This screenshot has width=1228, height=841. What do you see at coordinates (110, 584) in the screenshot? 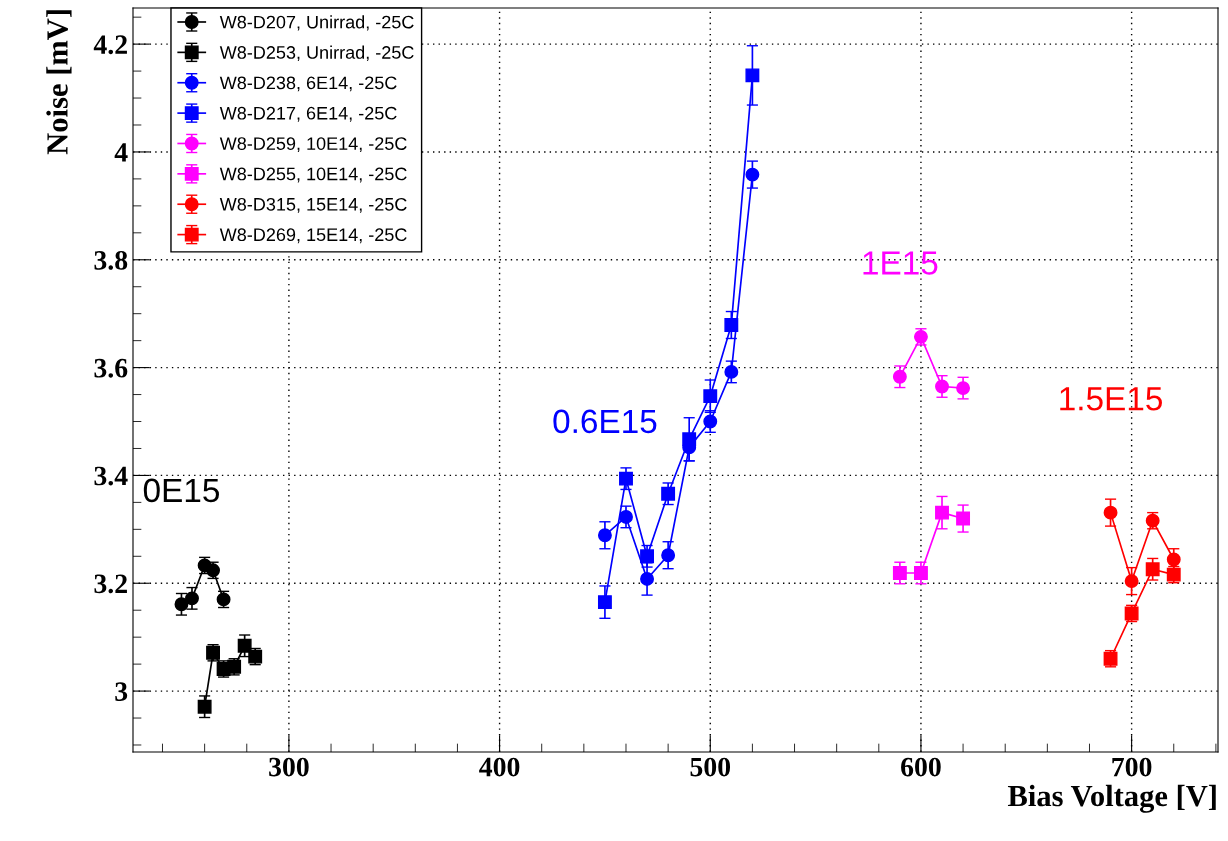
I see `y-tick-label: 3.2` at bounding box center [110, 584].